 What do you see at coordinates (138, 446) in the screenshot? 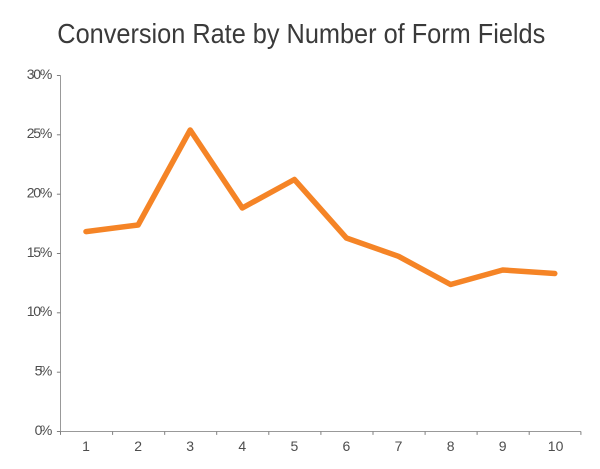
I see `svg-text: 2` at bounding box center [138, 446].